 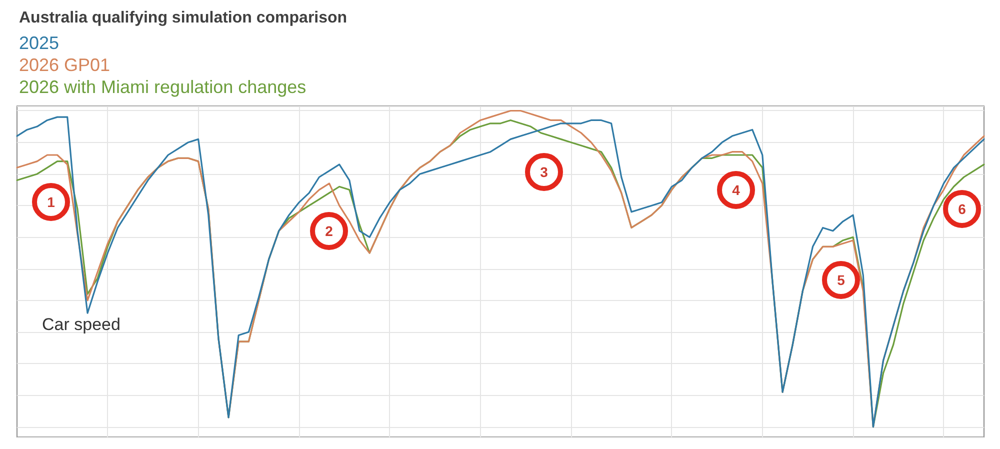 I want to click on annotation: 4, so click(x=736, y=190).